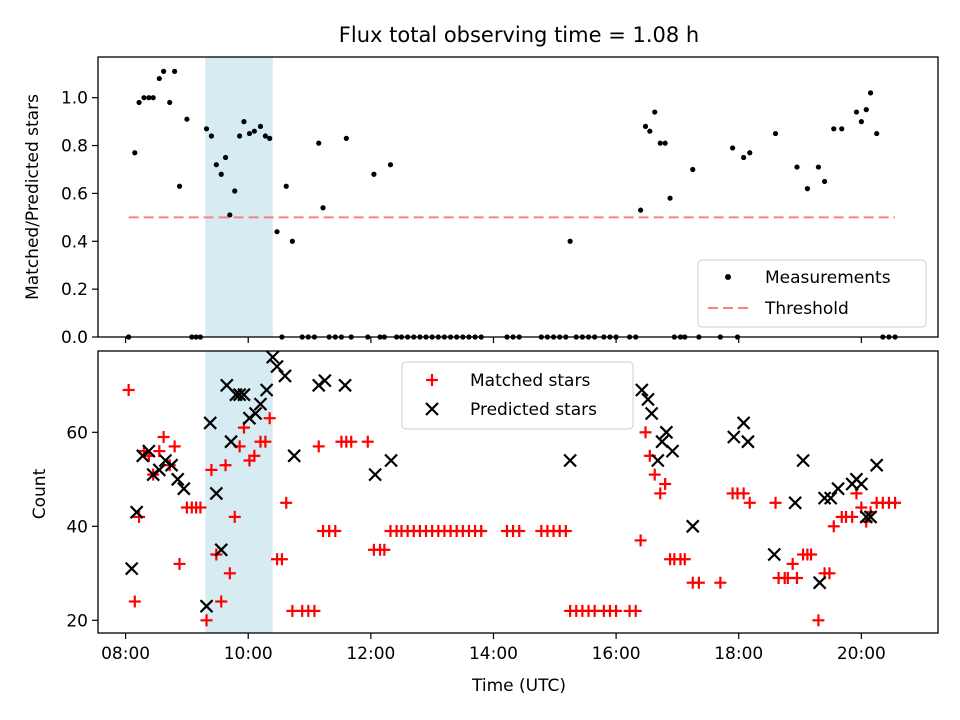 The image size is (960, 720). Describe the element at coordinates (40, 493) in the screenshot. I see `count-y-axis-label: Count` at that location.